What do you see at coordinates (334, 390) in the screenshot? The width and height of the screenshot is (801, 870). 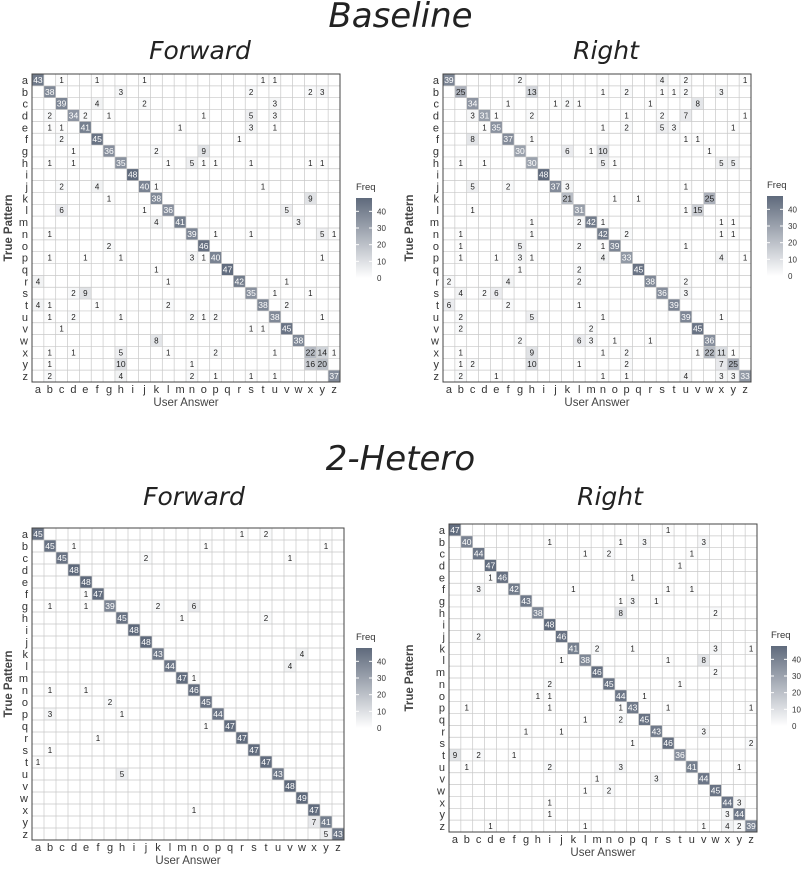 I see `x-tick-label: z` at bounding box center [334, 390].